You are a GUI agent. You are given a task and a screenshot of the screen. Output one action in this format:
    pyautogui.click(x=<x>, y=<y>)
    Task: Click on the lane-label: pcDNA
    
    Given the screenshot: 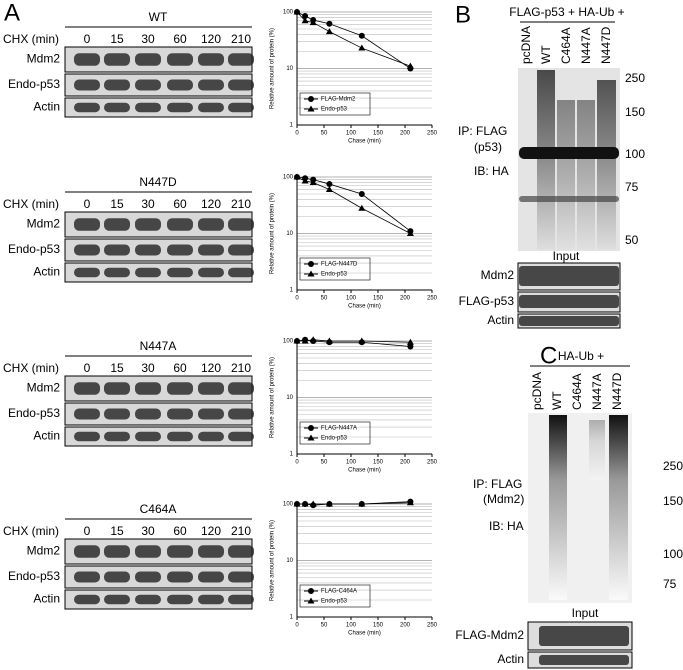 What is the action you would take?
    pyautogui.click(x=537, y=391)
    